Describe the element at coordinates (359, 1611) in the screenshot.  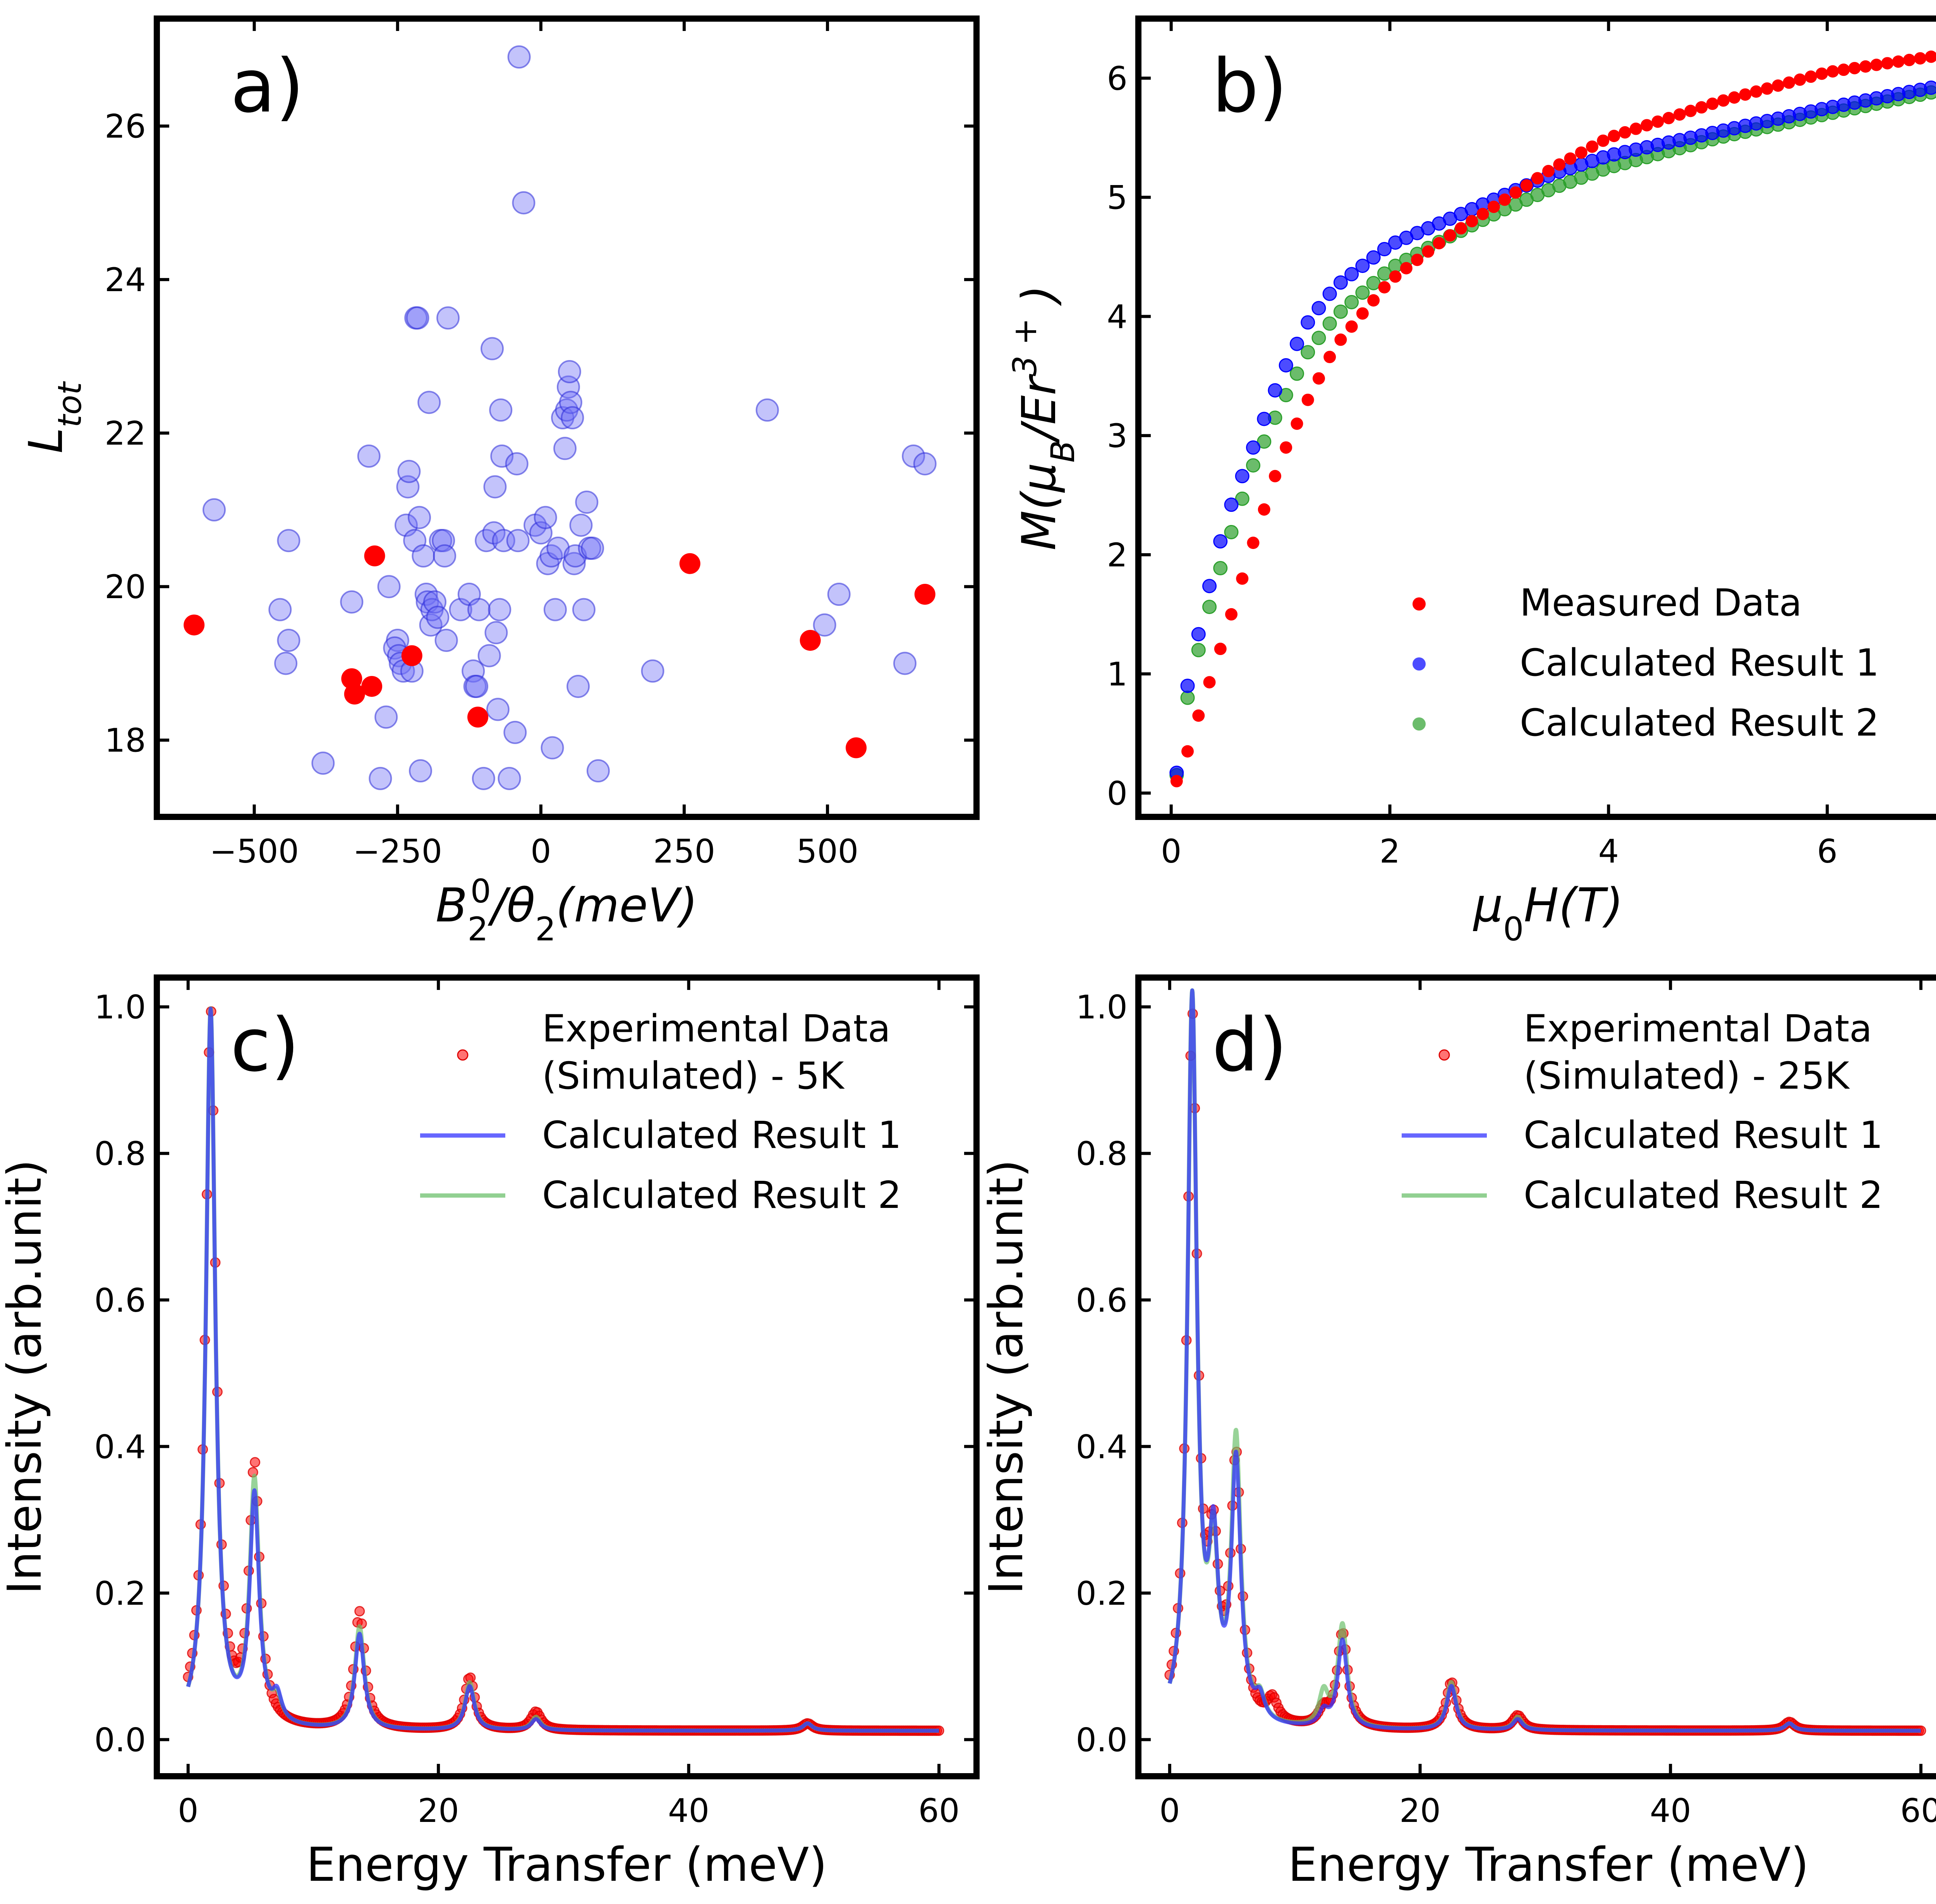
I see `experimental-point` at that location.